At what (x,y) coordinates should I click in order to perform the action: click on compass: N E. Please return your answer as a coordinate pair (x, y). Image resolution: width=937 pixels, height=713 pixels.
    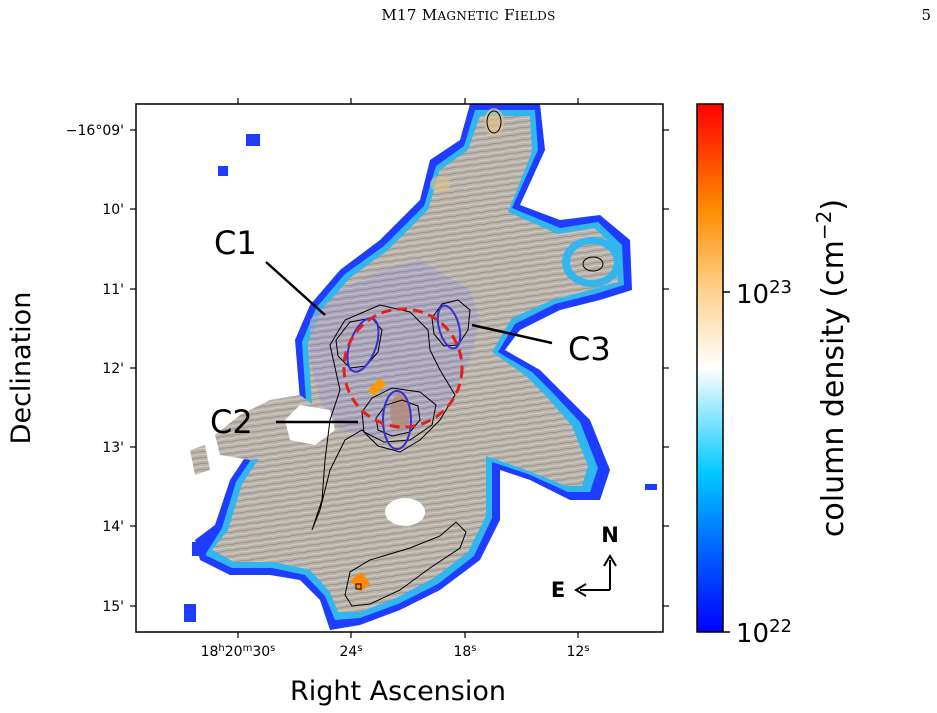
    Looking at the image, I should click on (585, 562).